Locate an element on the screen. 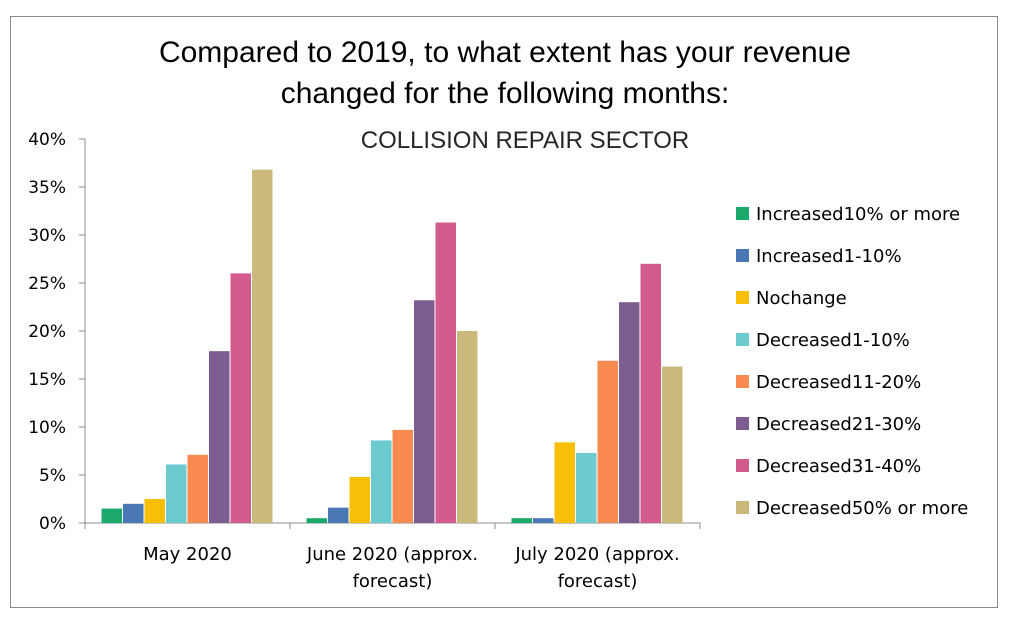  y-tick-label: 25% is located at coordinates (47, 284).